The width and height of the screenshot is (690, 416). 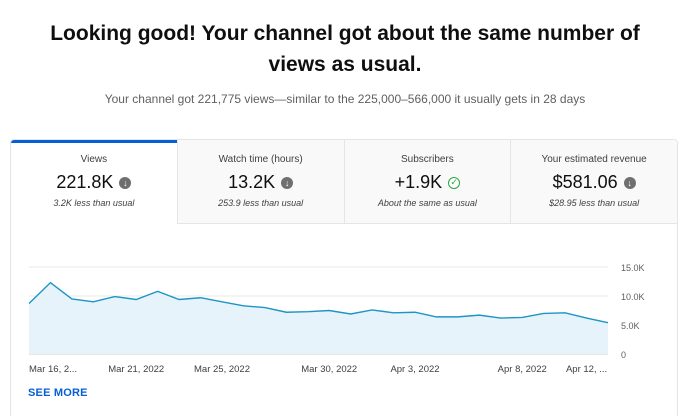 What do you see at coordinates (418, 182) in the screenshot?
I see `tab-value: +1.9K` at bounding box center [418, 182].